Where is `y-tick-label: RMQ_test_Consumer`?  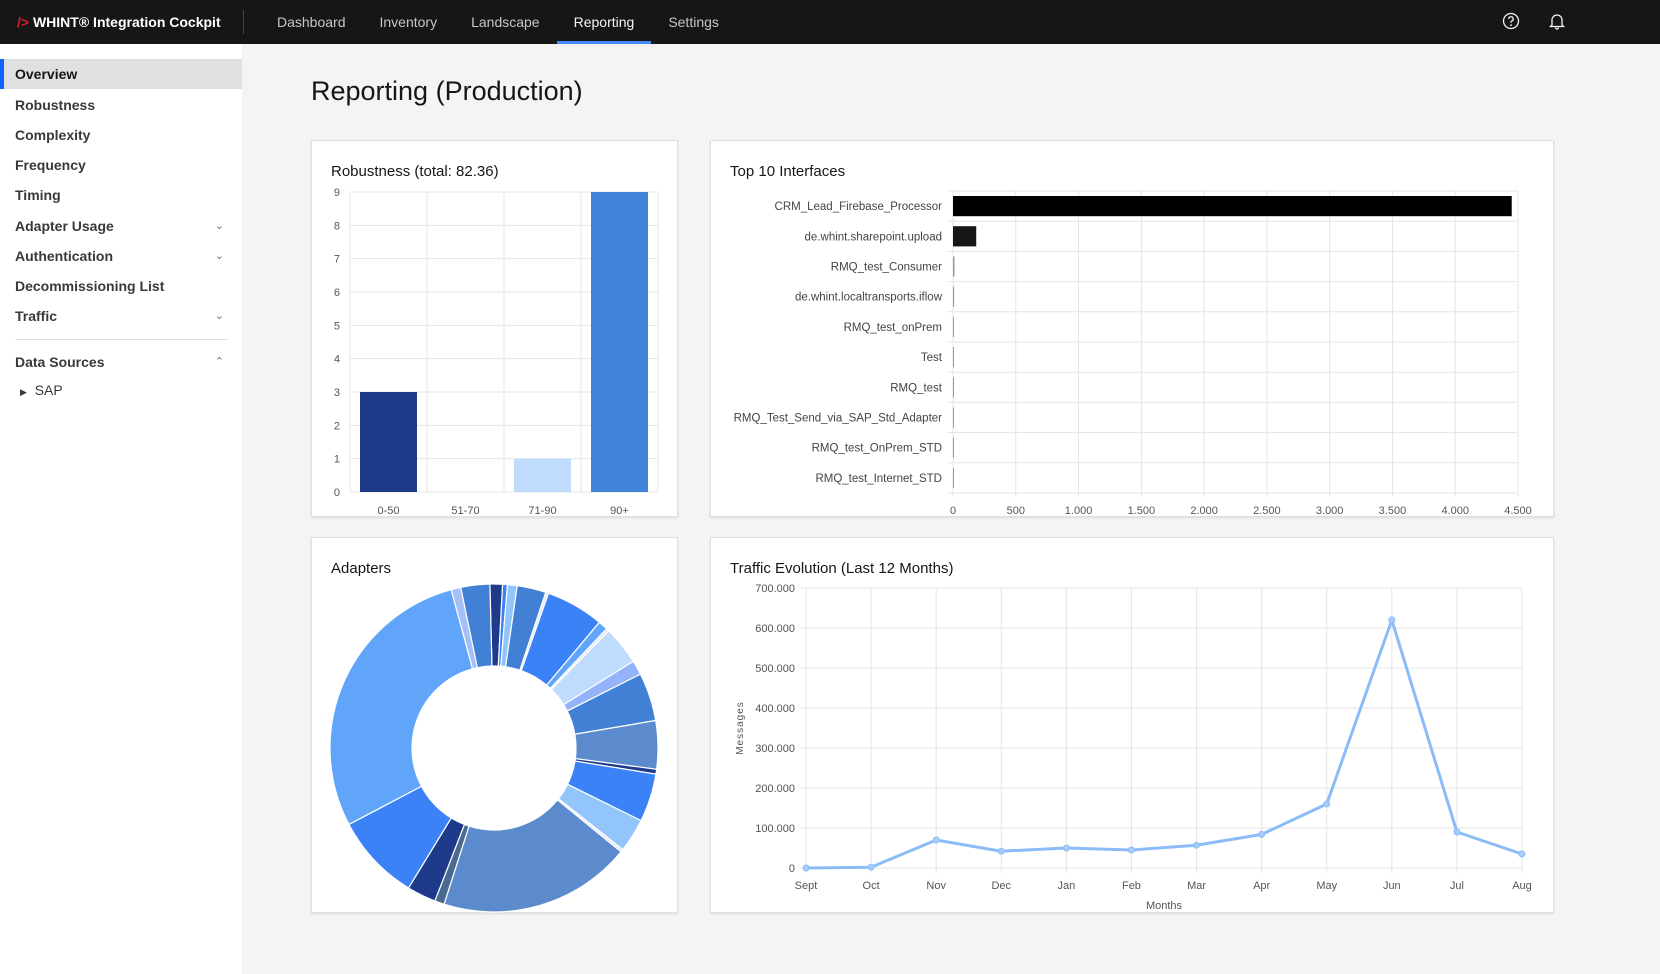
y-tick-label: RMQ_test_Consumer is located at coordinates (886, 268).